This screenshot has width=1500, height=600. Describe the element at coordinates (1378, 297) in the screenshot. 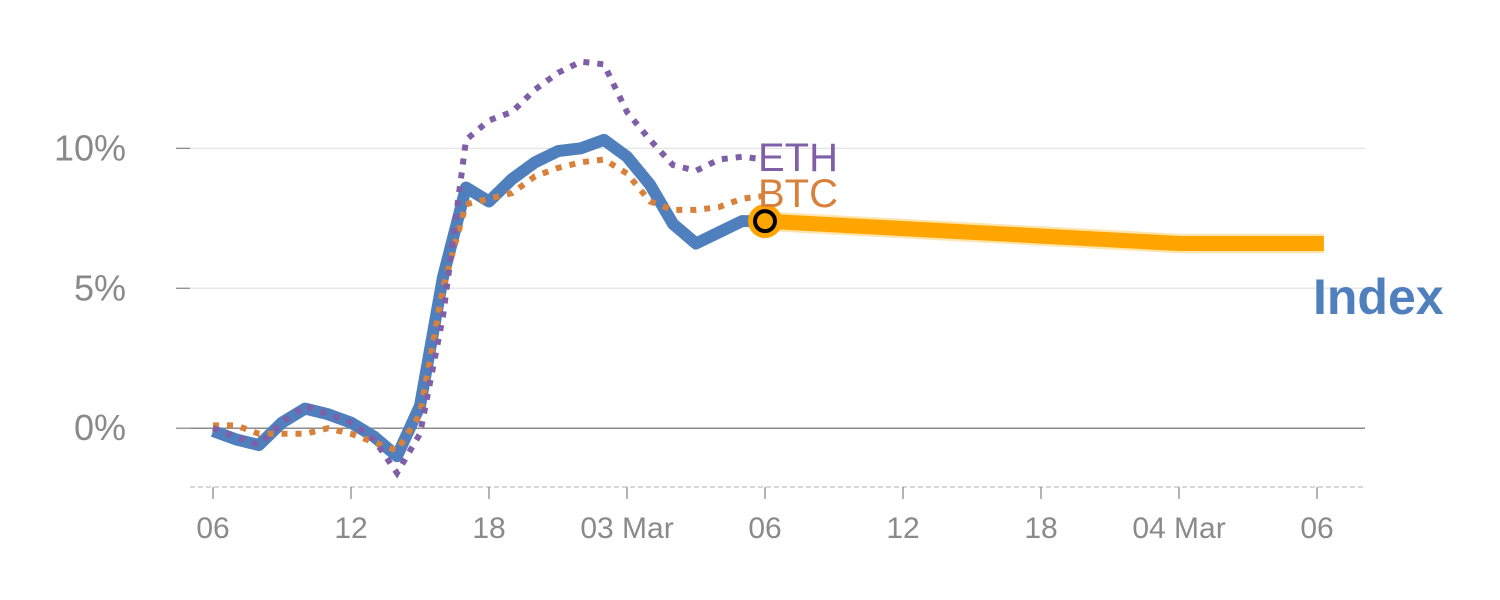

I see `index-label: Index` at that location.